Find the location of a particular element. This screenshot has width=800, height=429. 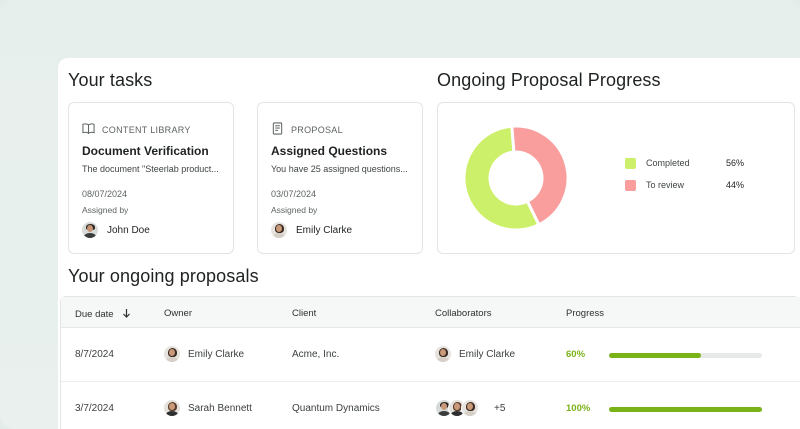

assignee-name: Emily Clarke is located at coordinates (324, 230).